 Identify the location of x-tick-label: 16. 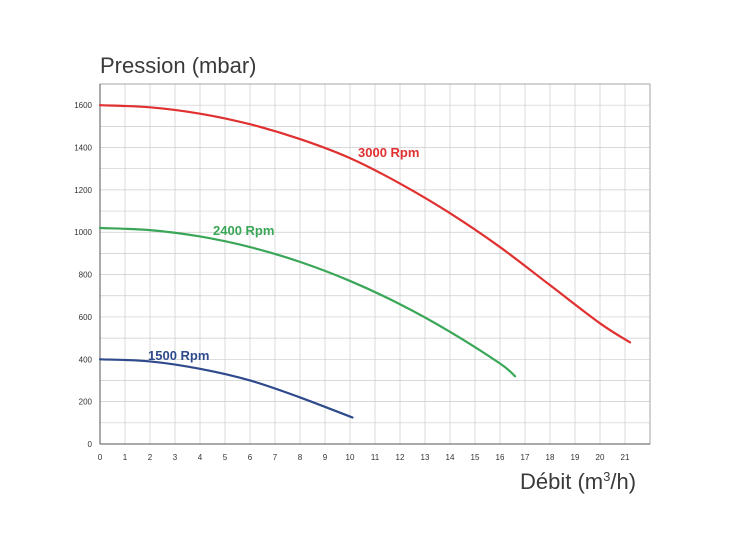
(500, 457).